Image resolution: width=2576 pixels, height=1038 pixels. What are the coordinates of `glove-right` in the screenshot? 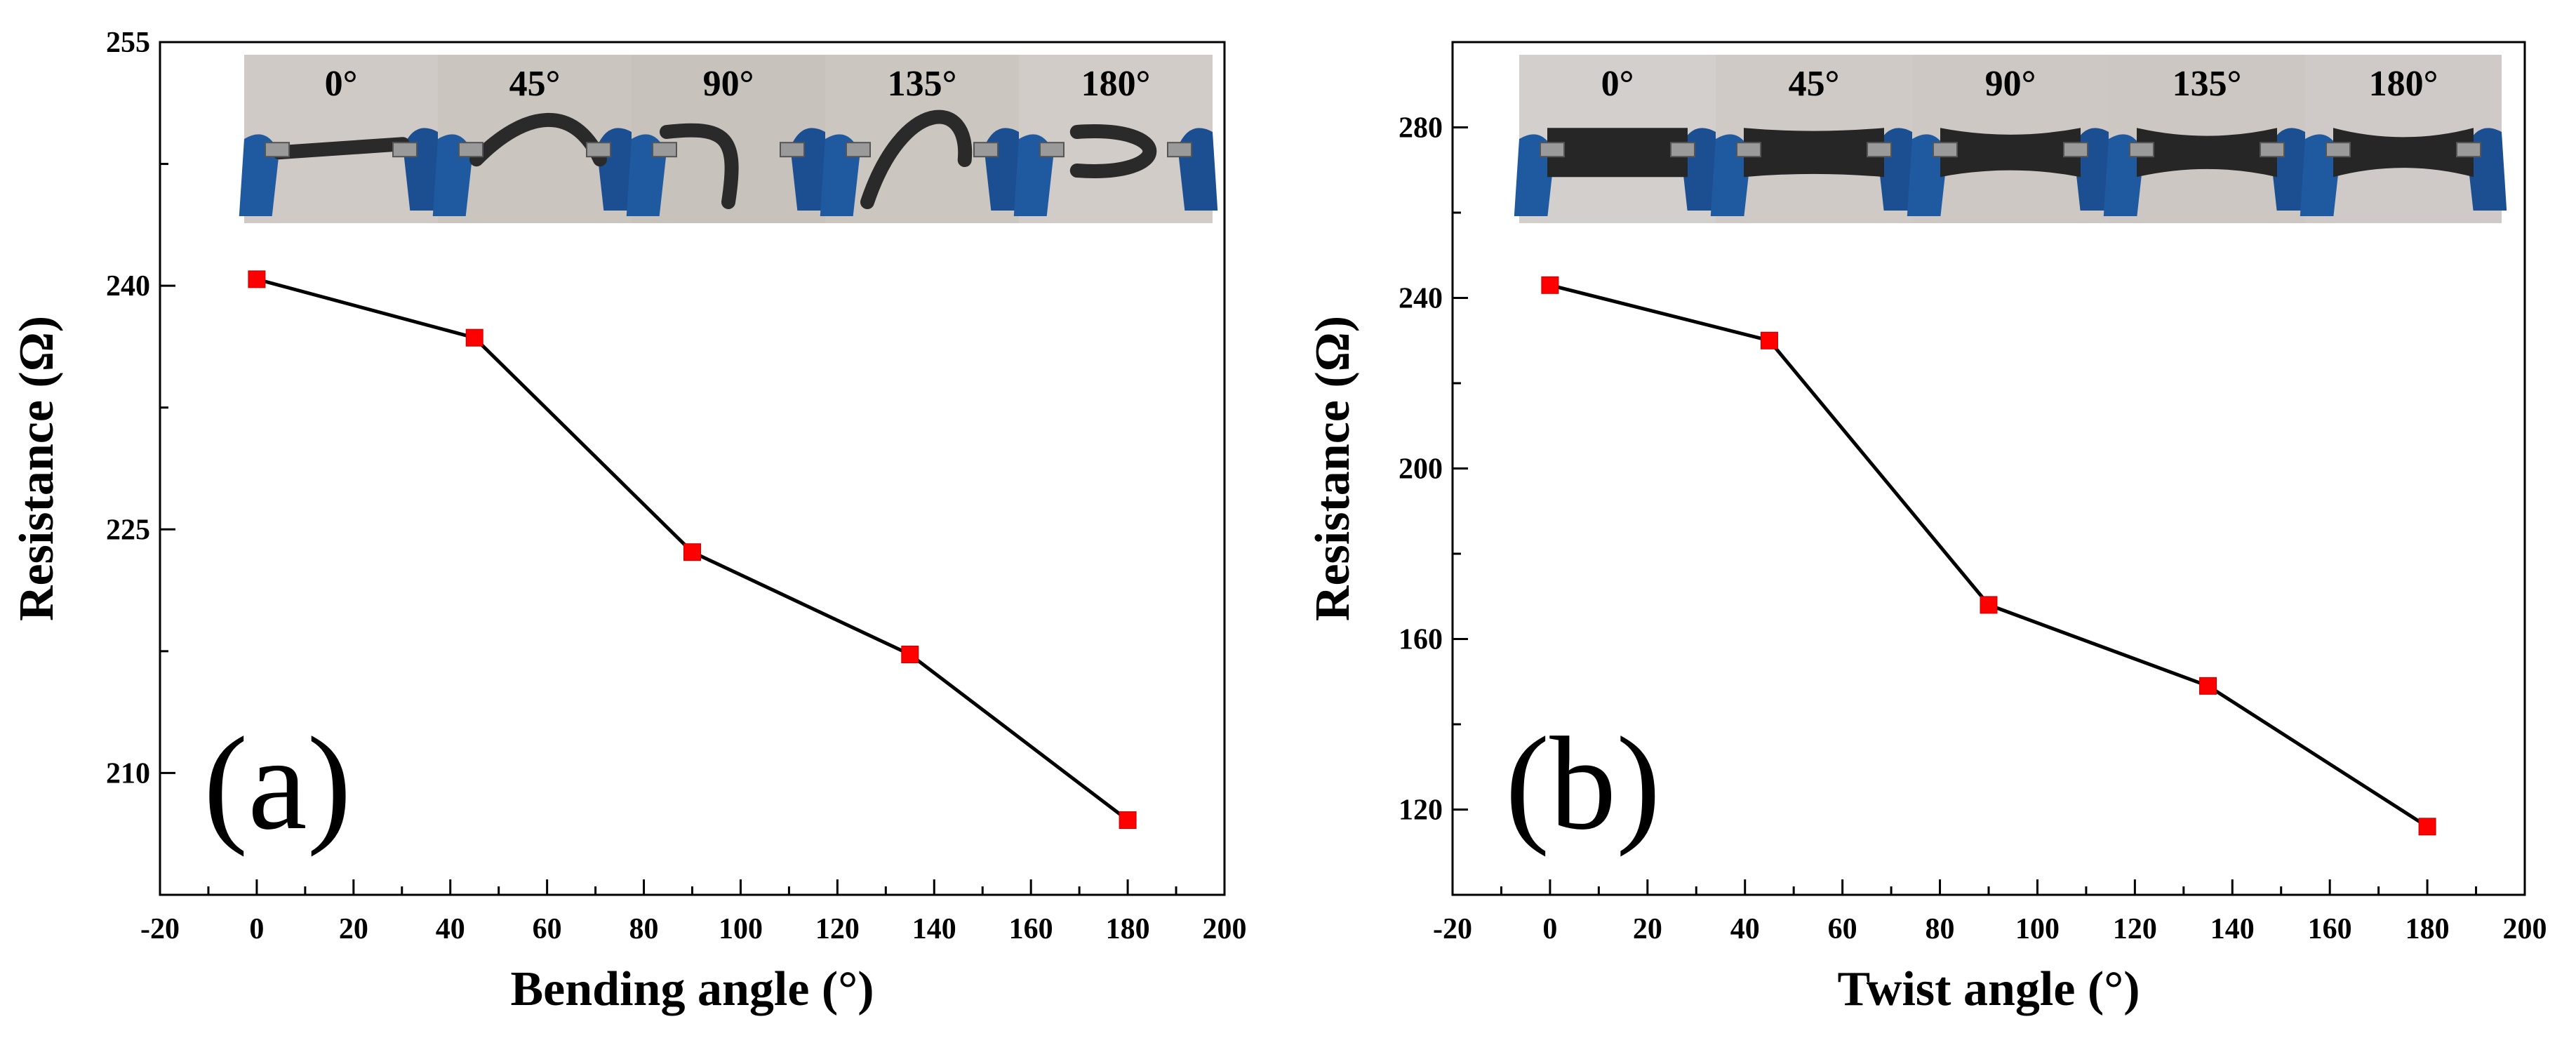 It's located at (1197, 169).